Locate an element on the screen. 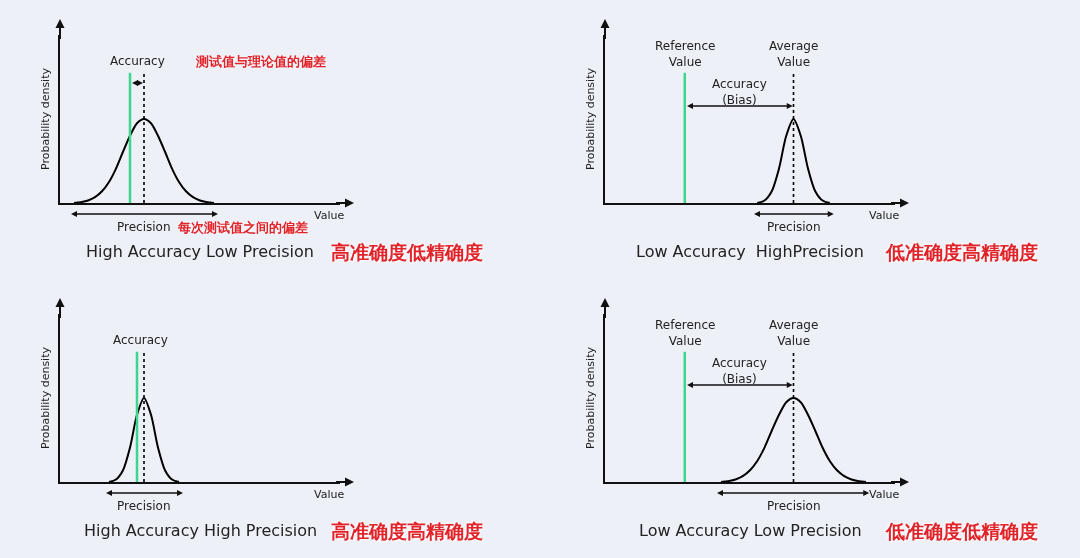 Image resolution: width=1080 pixels, height=558 pixels. text: Low Accuracy Low Precision is located at coordinates (750, 530).